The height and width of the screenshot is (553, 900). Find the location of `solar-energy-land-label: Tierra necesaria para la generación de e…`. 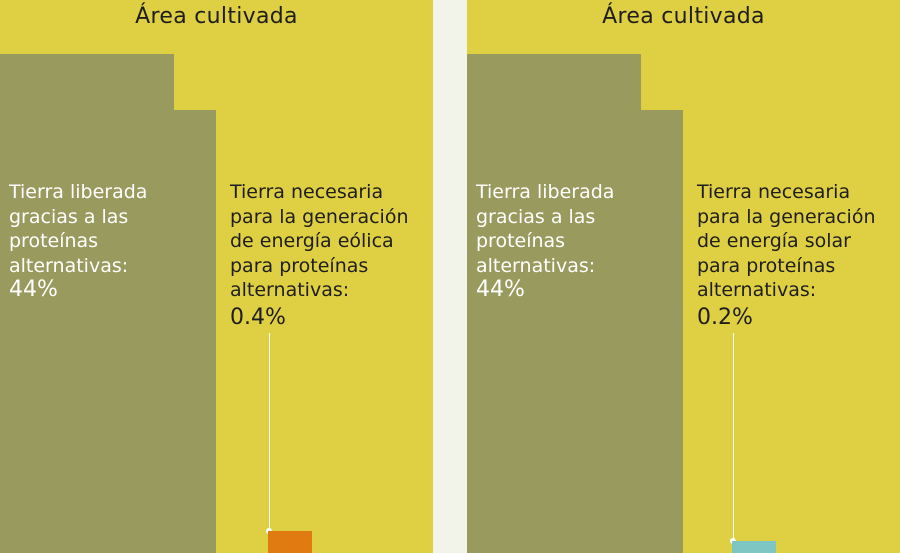

solar-energy-land-label: Tierra necesaria para la generación de e… is located at coordinates (797, 256).